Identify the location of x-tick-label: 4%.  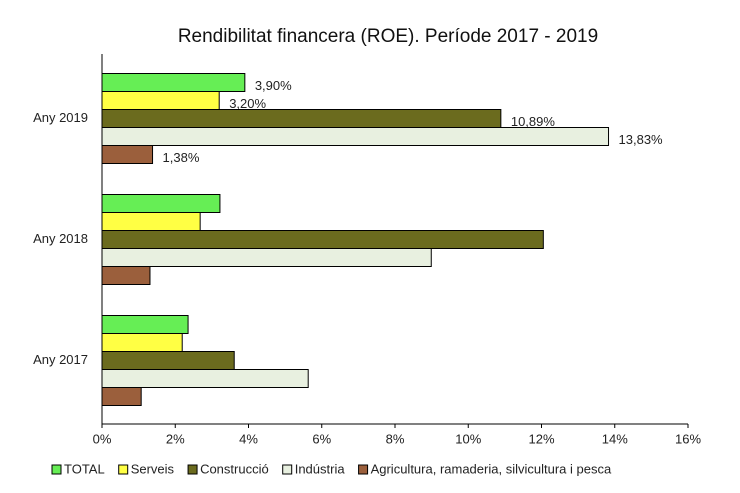
(248, 438).